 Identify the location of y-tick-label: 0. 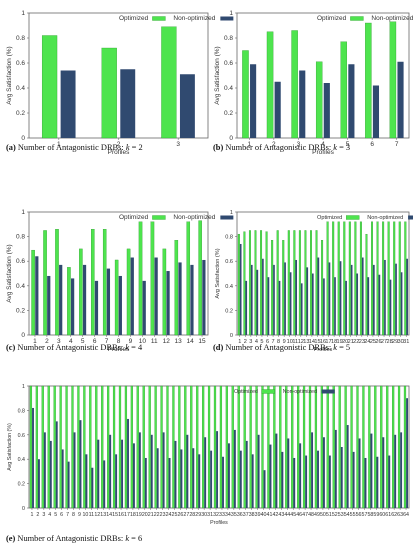
(23, 138).